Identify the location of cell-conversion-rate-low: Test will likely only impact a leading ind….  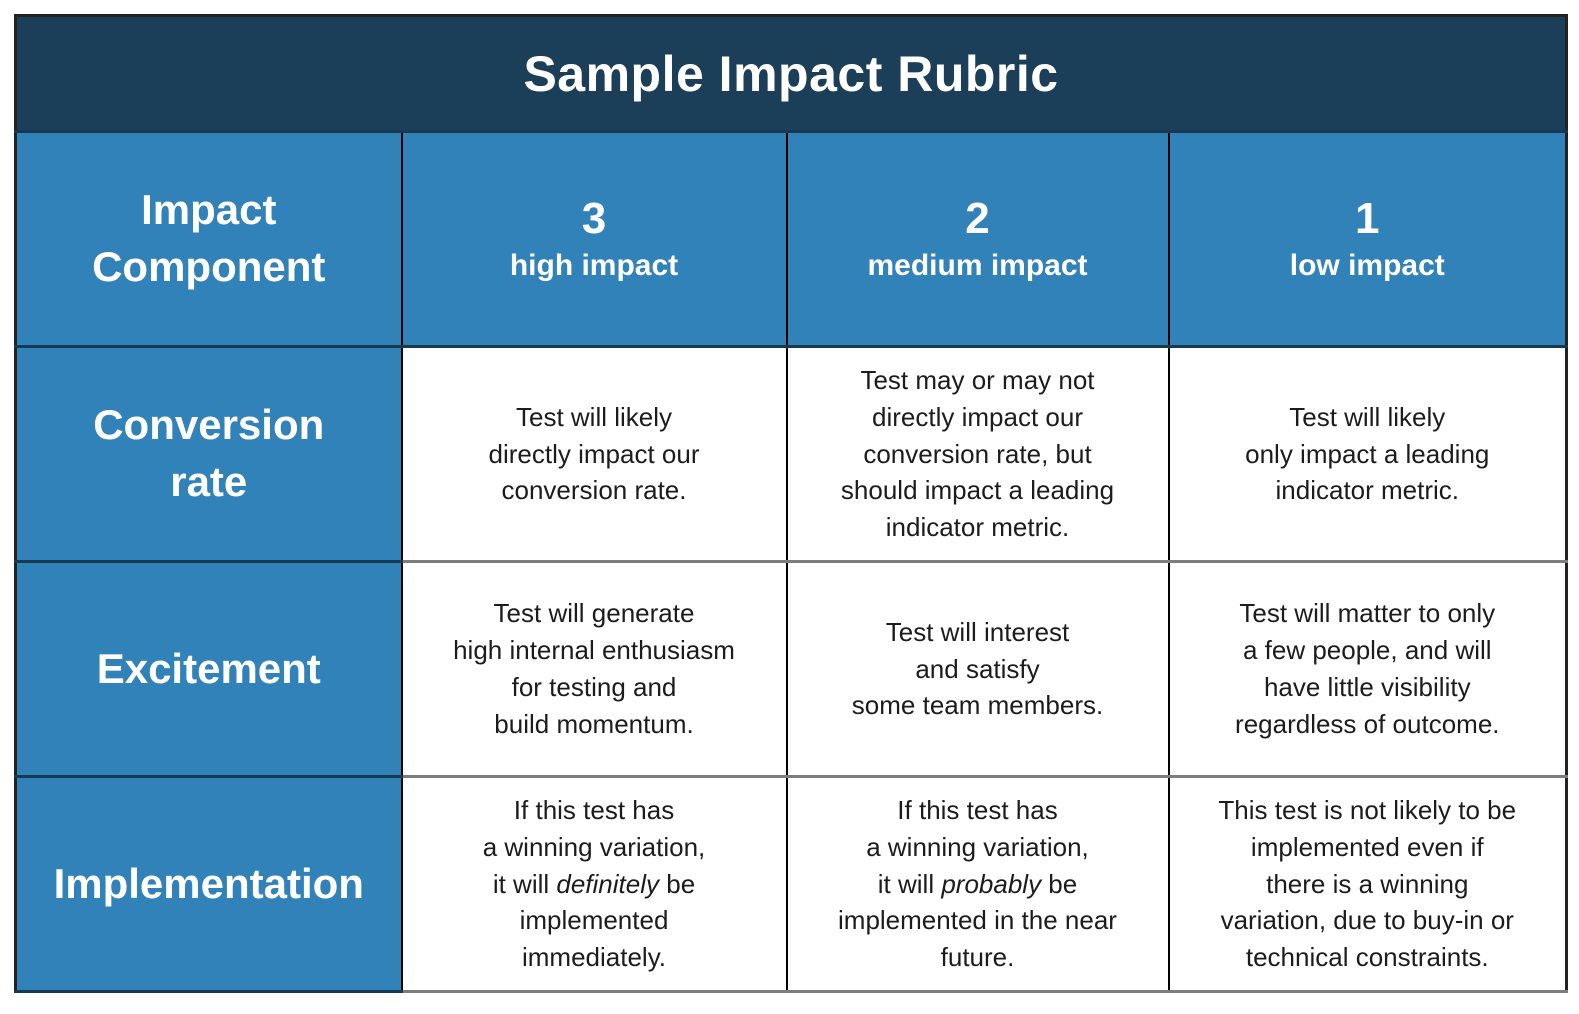
(1367, 454).